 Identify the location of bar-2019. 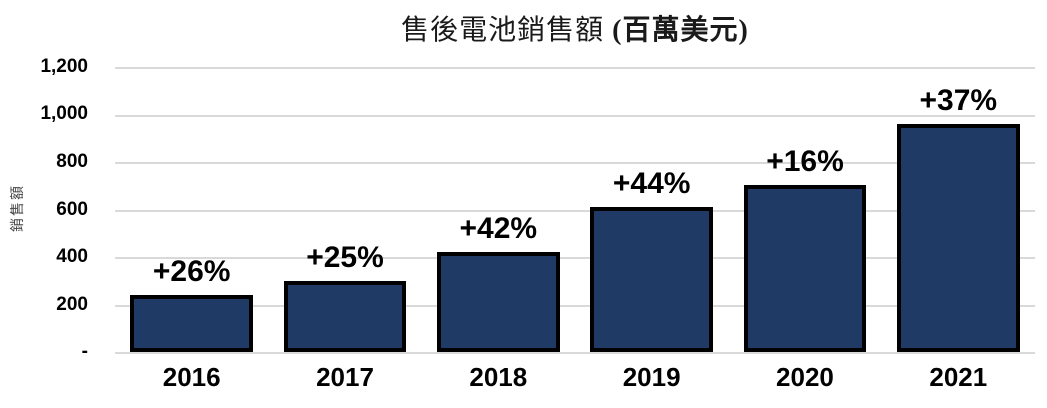
(651, 279).